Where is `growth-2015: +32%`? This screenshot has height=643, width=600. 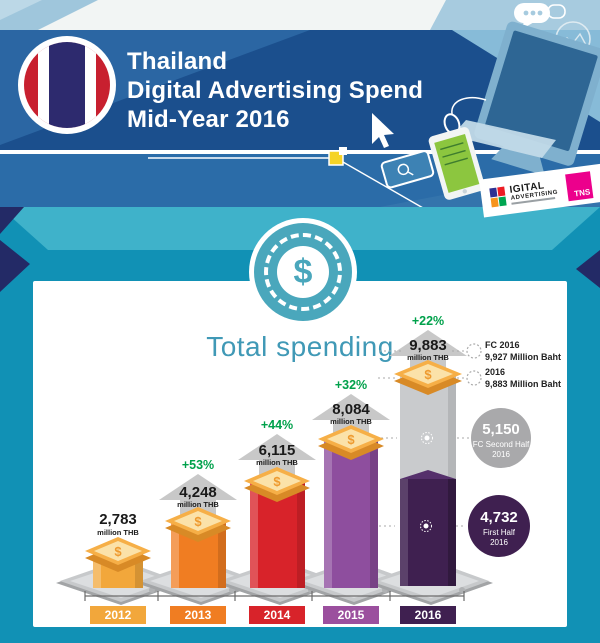
growth-2015: +32% is located at coordinates (351, 385).